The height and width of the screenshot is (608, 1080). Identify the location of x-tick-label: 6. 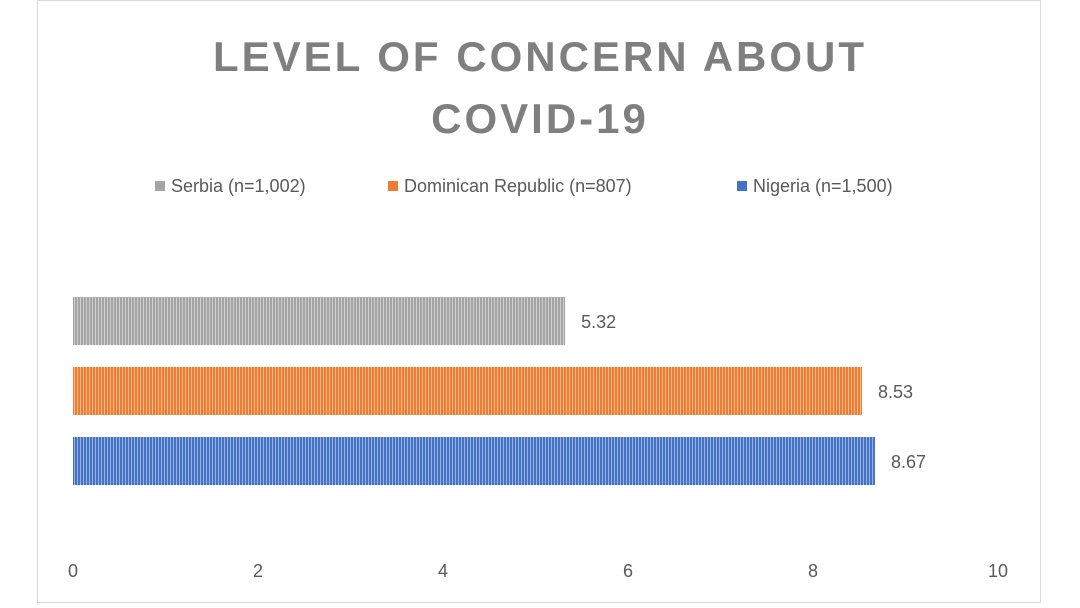
(628, 571).